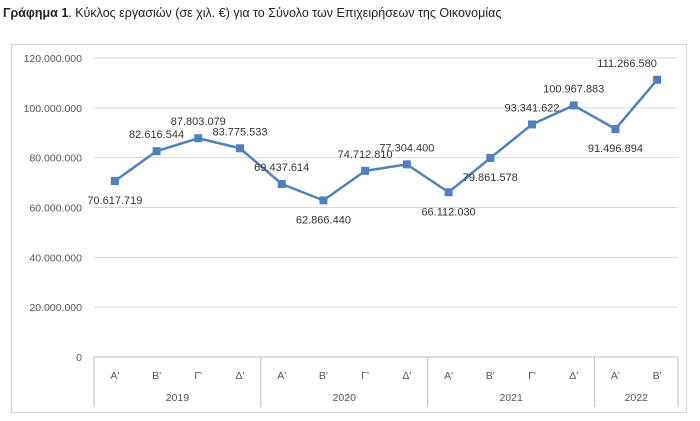  What do you see at coordinates (511, 398) in the screenshot?
I see `group-label: 2021` at bounding box center [511, 398].